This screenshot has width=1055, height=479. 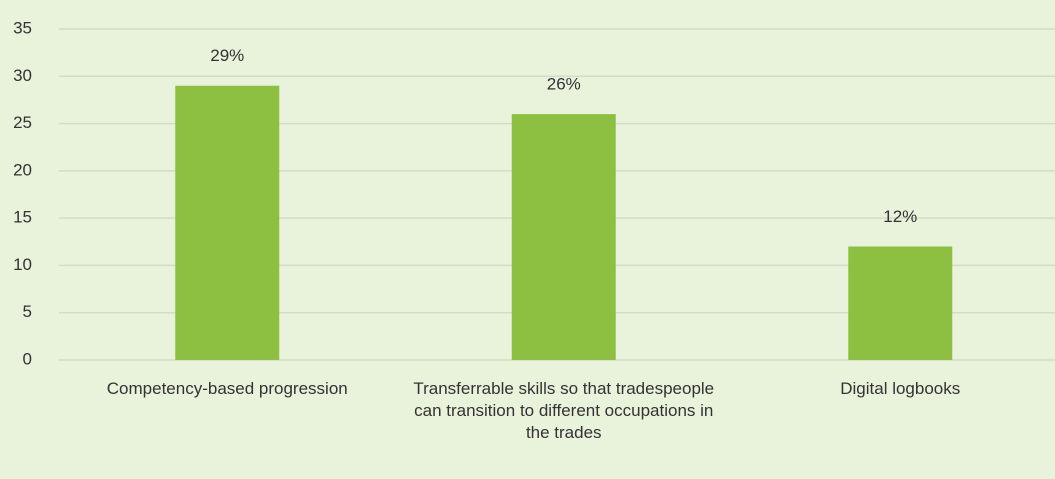 I want to click on x-tick-label: Digital logbooks, so click(x=900, y=388).